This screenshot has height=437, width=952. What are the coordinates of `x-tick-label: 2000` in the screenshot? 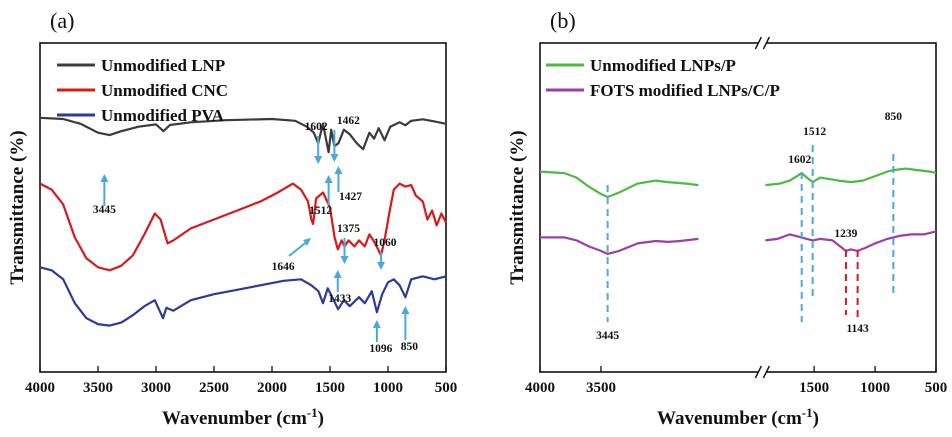 It's located at (272, 388).